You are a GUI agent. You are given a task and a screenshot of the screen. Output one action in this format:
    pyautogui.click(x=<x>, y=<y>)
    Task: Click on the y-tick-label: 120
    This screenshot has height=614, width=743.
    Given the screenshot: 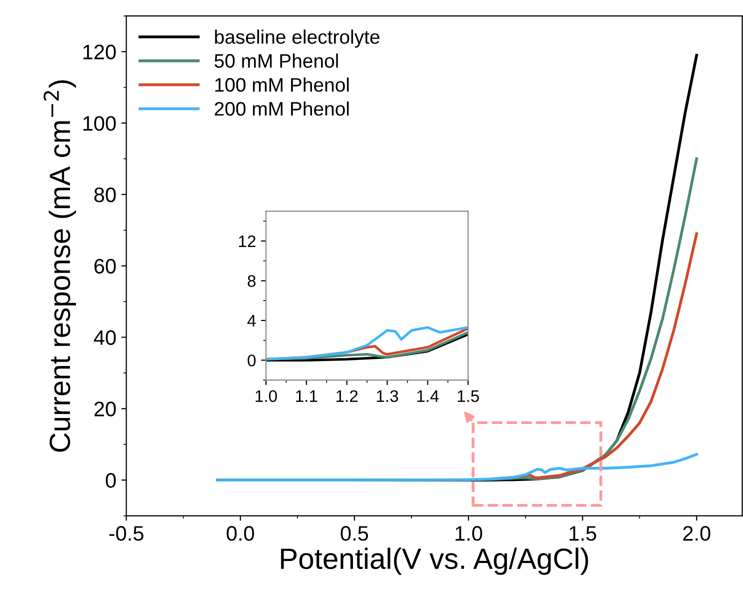 What is the action you would take?
    pyautogui.click(x=99, y=52)
    